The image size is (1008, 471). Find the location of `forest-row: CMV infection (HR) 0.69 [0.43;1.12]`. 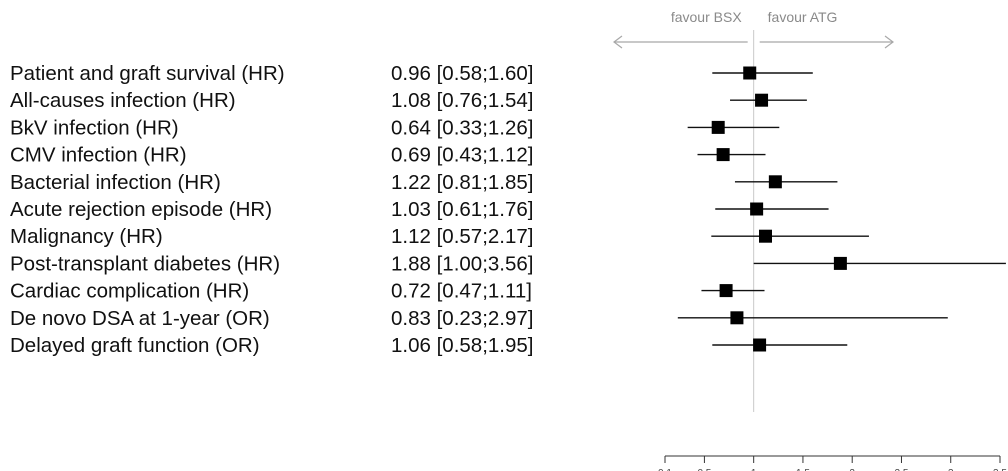

forest-row: CMV infection (HR) 0.69 [0.43;1.12] is located at coordinates (388, 155).